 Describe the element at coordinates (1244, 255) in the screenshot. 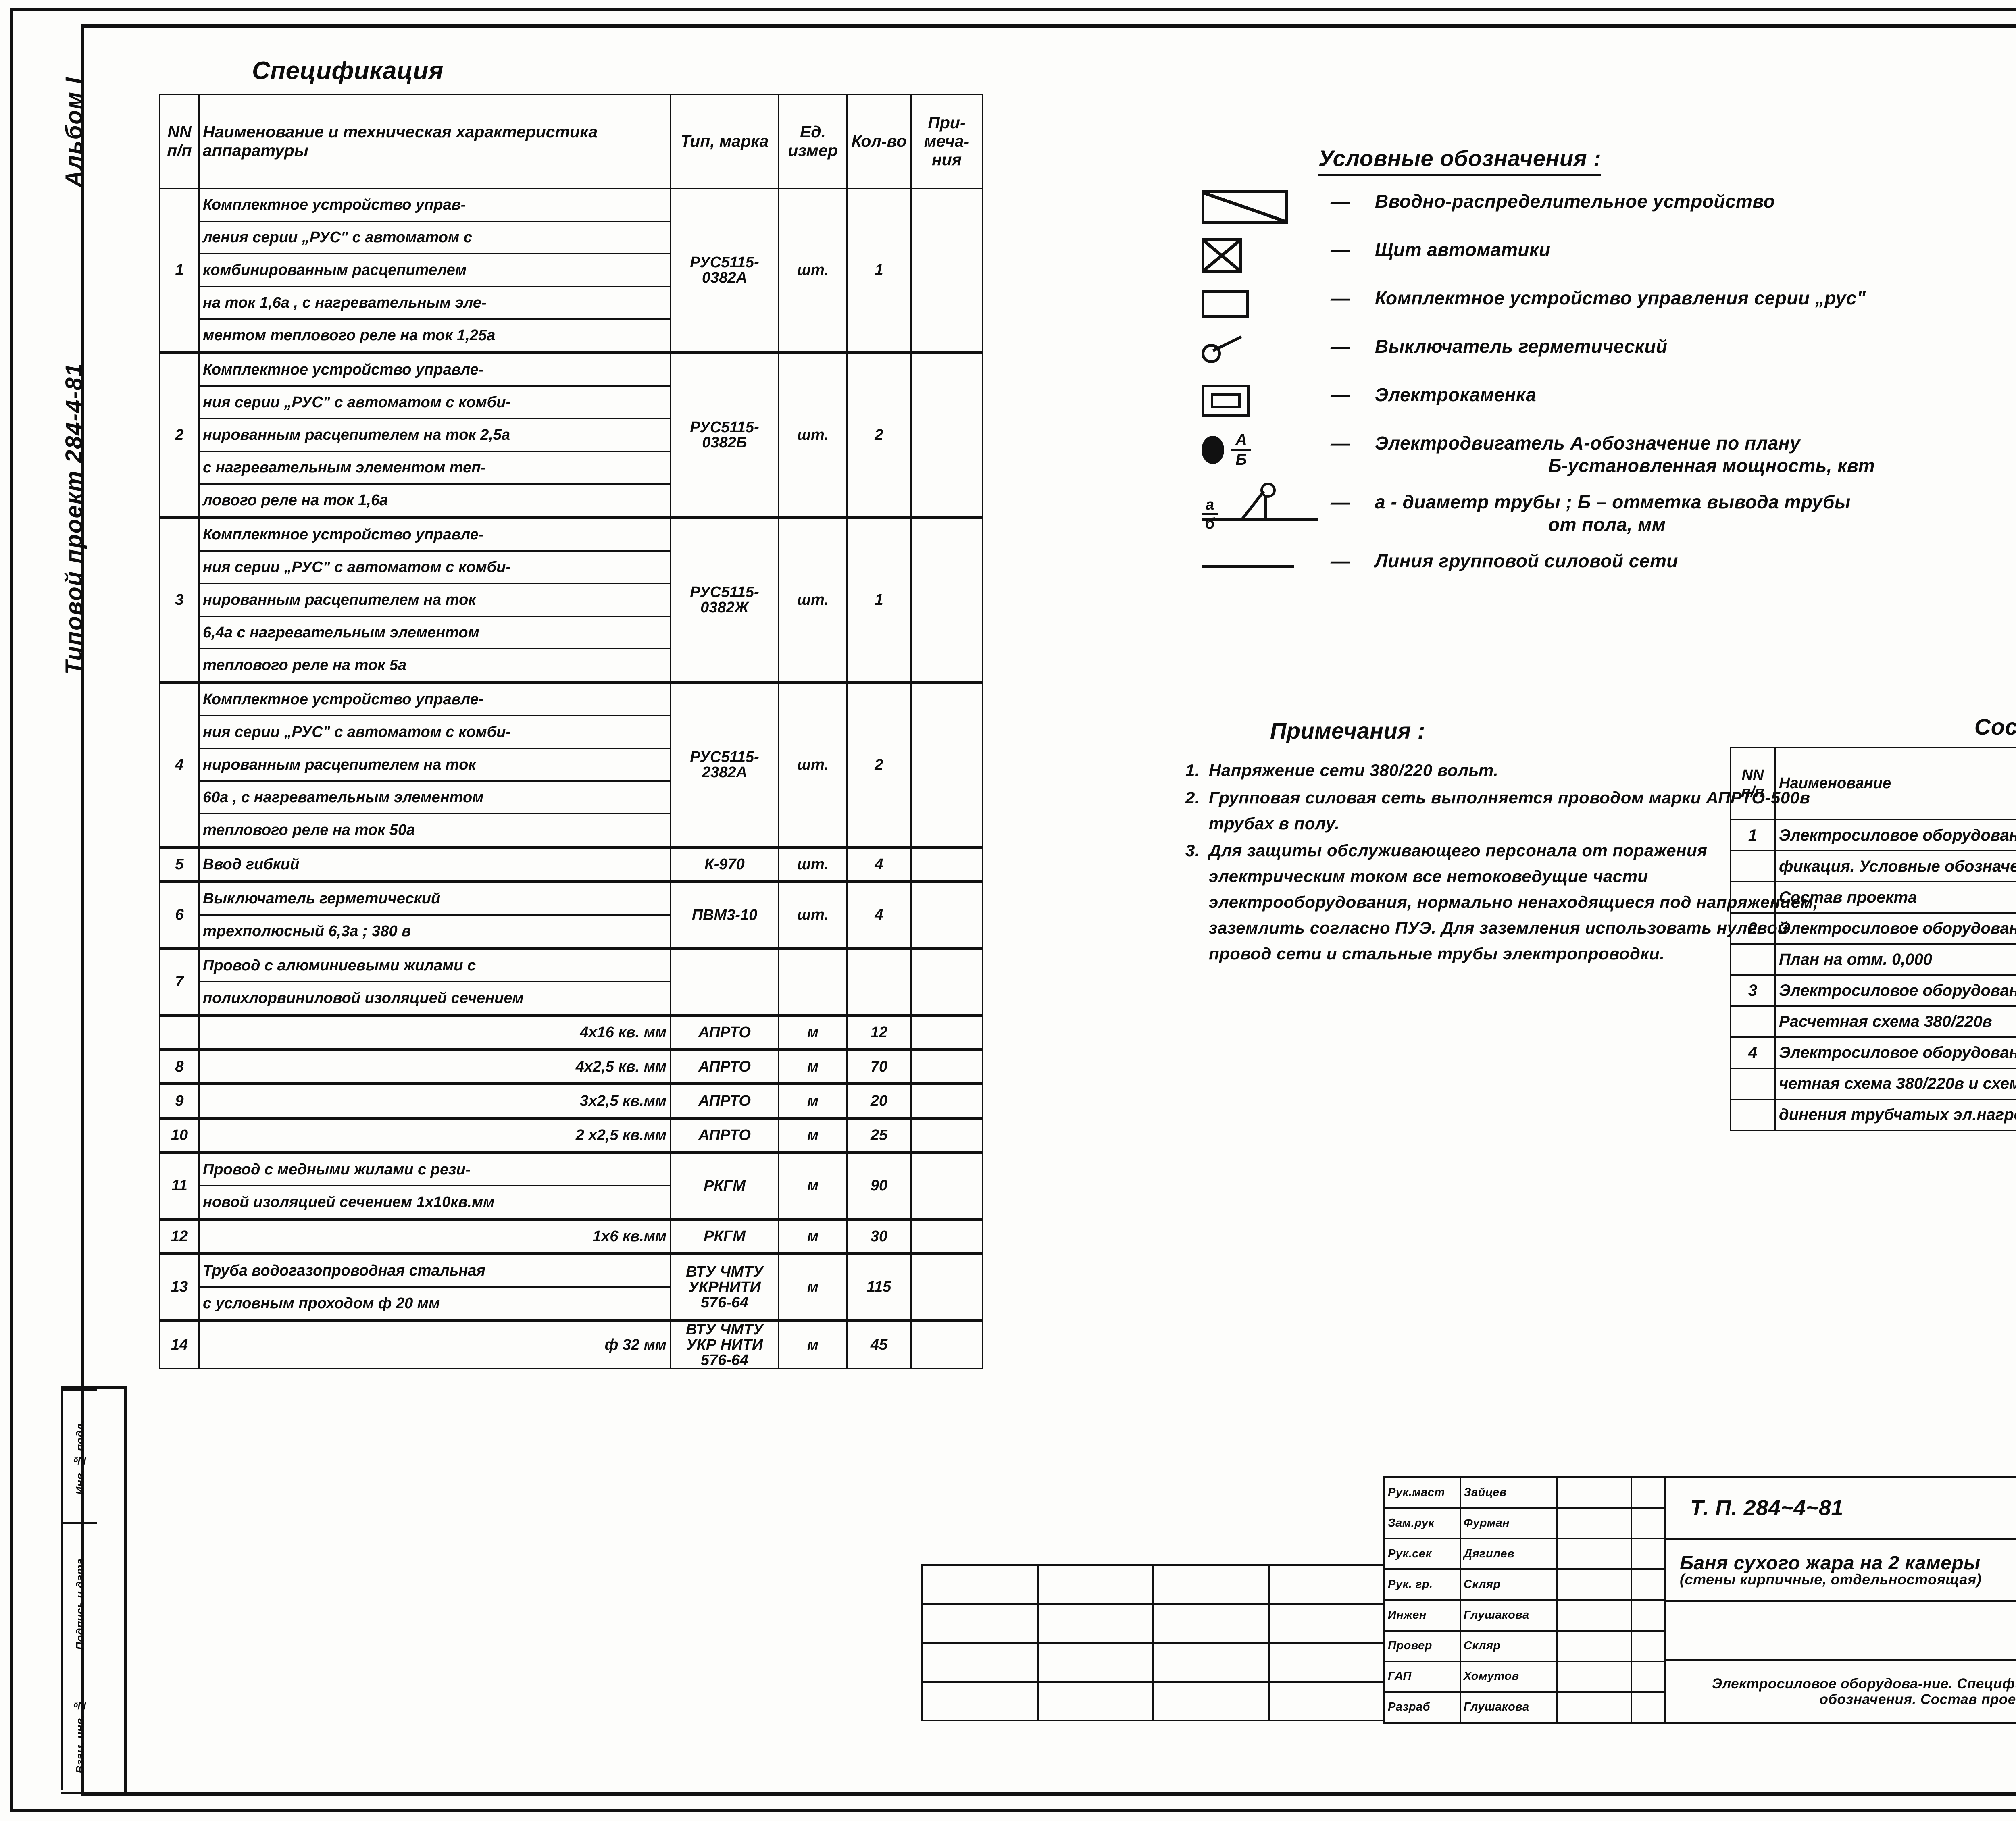

I see `automation-shield-icon` at that location.